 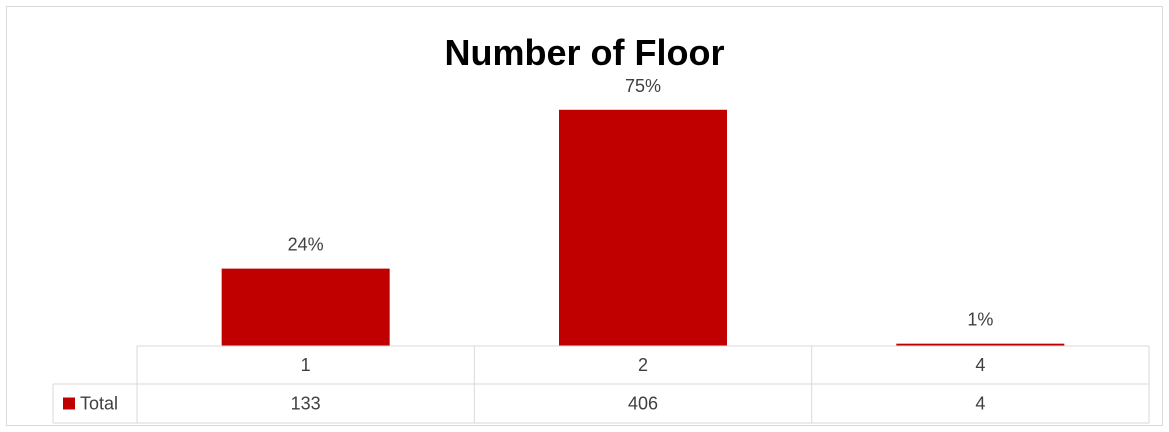 I want to click on category-label: 2, so click(x=643, y=365).